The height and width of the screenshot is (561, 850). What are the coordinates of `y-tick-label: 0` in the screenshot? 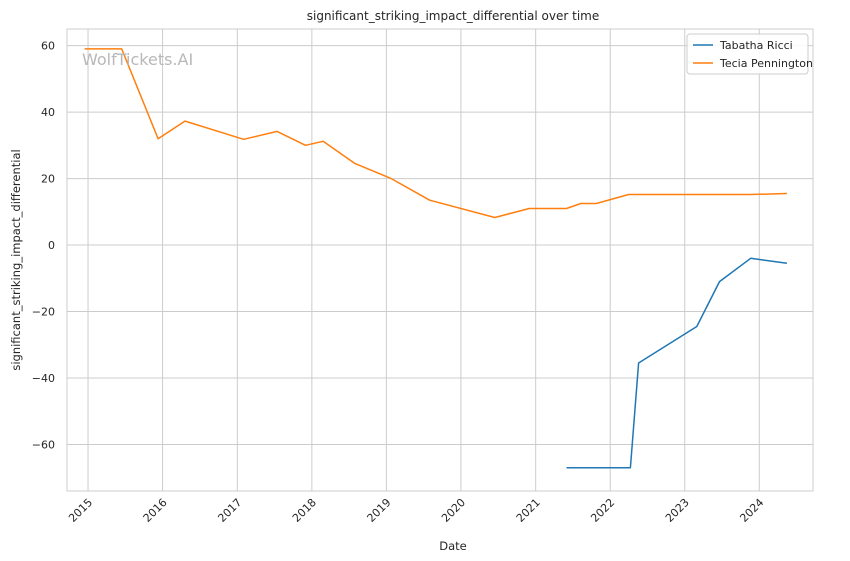 It's located at (51, 245).